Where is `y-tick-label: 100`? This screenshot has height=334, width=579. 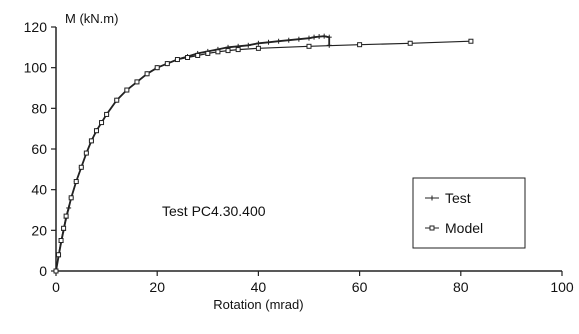
y-tick-label: 100 is located at coordinates (36, 68).